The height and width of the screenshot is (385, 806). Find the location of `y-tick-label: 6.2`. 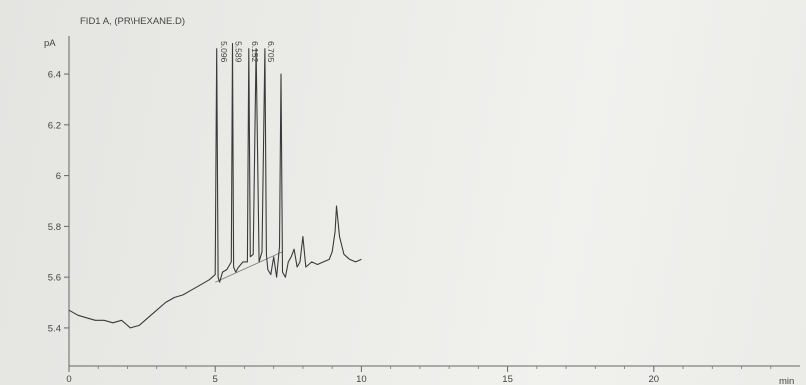

y-tick-label: 6.2 is located at coordinates (54, 125).